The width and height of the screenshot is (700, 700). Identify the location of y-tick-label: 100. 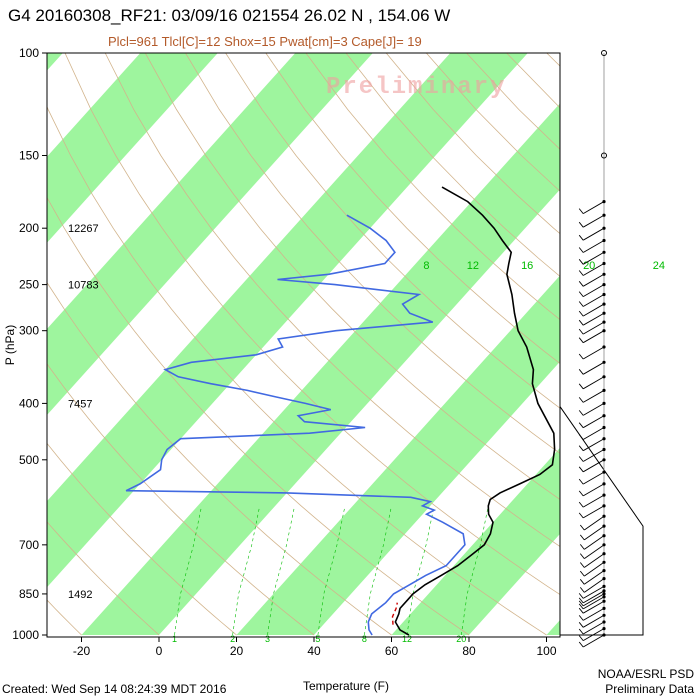
(29, 53).